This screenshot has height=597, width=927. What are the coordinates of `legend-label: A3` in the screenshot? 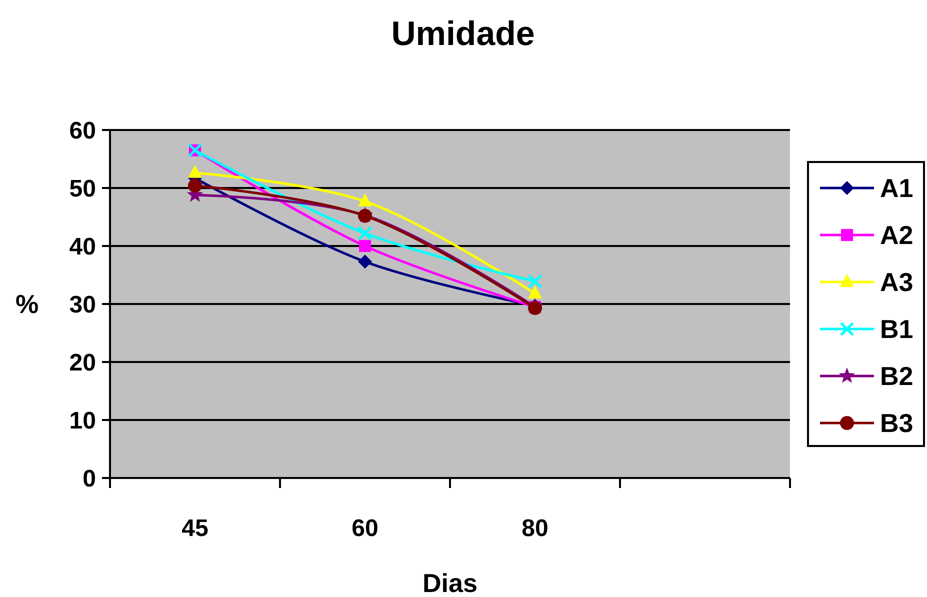 It's located at (897, 282).